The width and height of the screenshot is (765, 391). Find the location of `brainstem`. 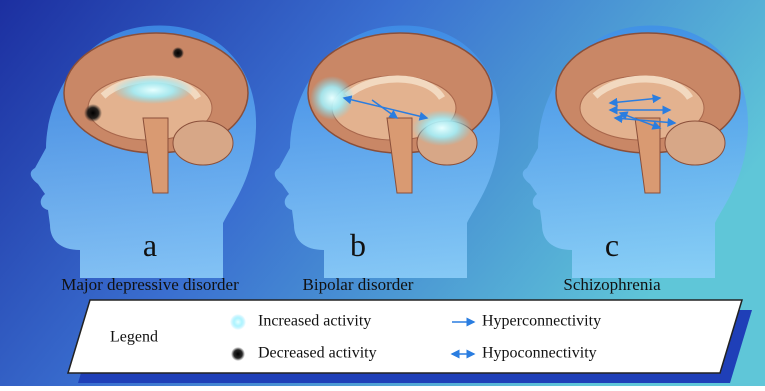

brainstem is located at coordinates (155, 155).